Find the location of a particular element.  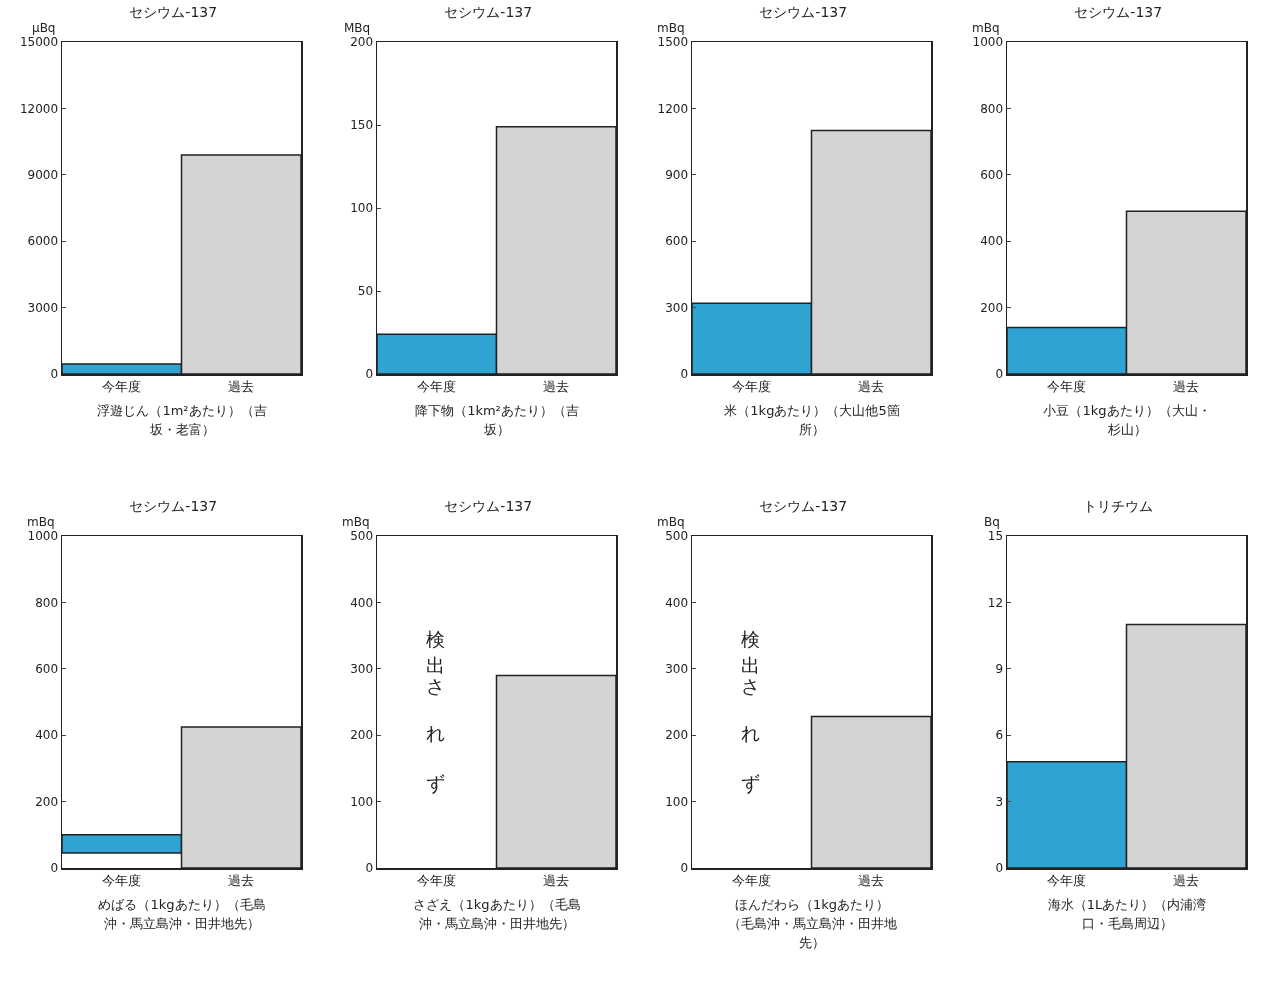

y-tick-label: 50 is located at coordinates (365, 291).